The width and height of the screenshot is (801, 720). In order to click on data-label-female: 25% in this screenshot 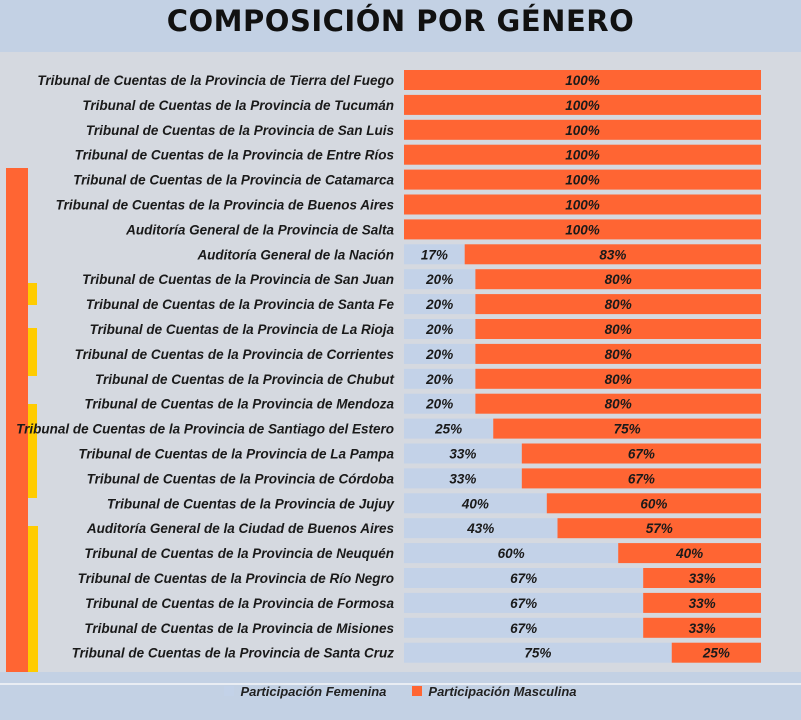, I will do `click(448, 429)`.